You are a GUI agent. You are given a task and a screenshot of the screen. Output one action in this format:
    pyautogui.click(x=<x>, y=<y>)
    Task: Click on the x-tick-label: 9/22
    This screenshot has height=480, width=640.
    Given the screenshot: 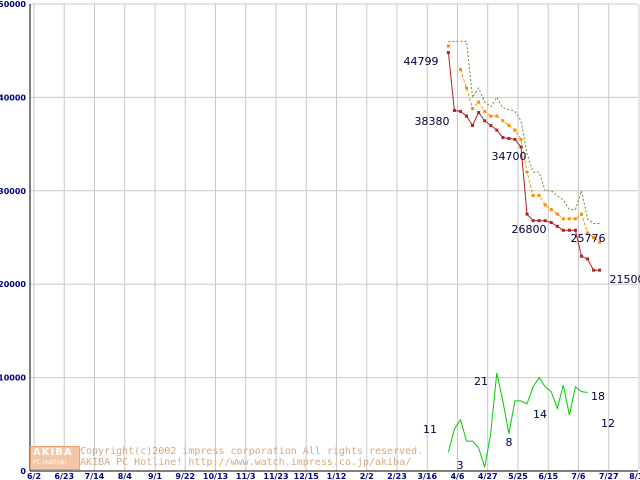 What is the action you would take?
    pyautogui.click(x=185, y=476)
    